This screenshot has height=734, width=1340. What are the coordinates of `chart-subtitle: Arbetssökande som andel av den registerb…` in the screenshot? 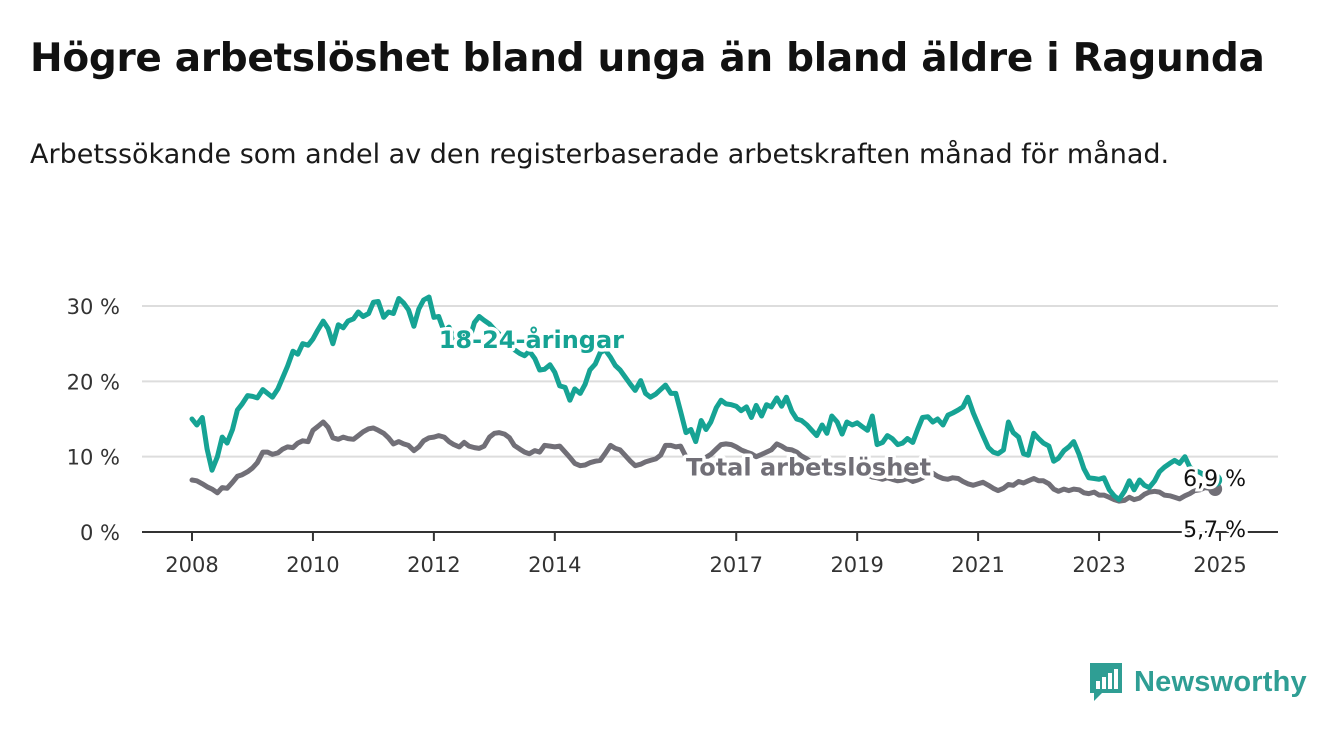 It's located at (600, 154).